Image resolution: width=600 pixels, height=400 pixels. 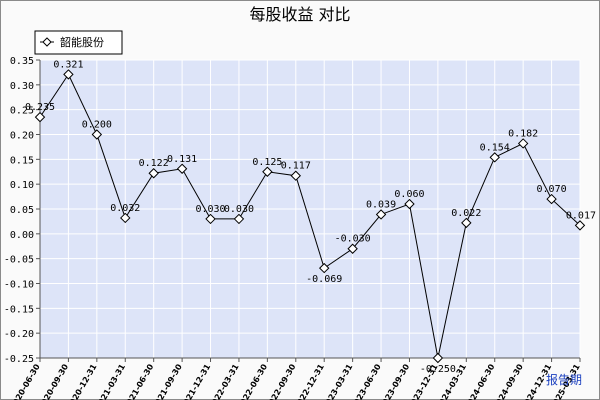 What do you see at coordinates (381, 204) in the screenshot?
I see `data-label: 0.039` at bounding box center [381, 204].